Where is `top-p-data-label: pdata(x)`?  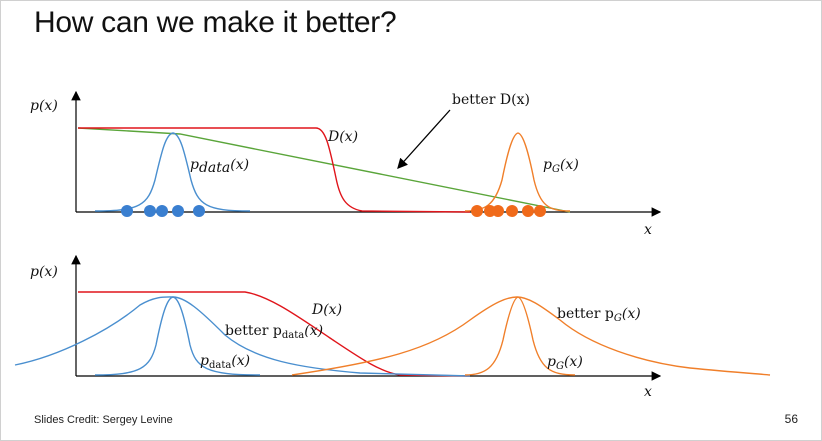
top-p-data-label: pdata(x) is located at coordinates (219, 166).